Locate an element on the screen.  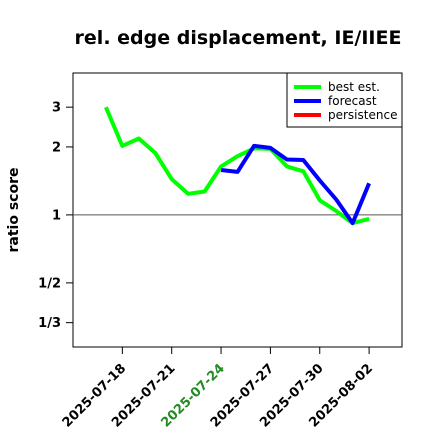
y-tick-label: 1 is located at coordinates (56, 215).